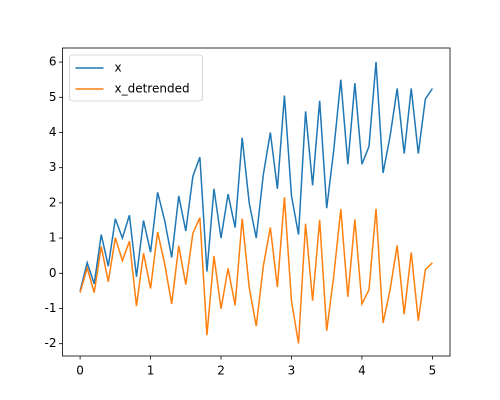 The width and height of the screenshot is (500, 400). What do you see at coordinates (221, 371) in the screenshot?
I see `x-tick-label: 2` at bounding box center [221, 371].